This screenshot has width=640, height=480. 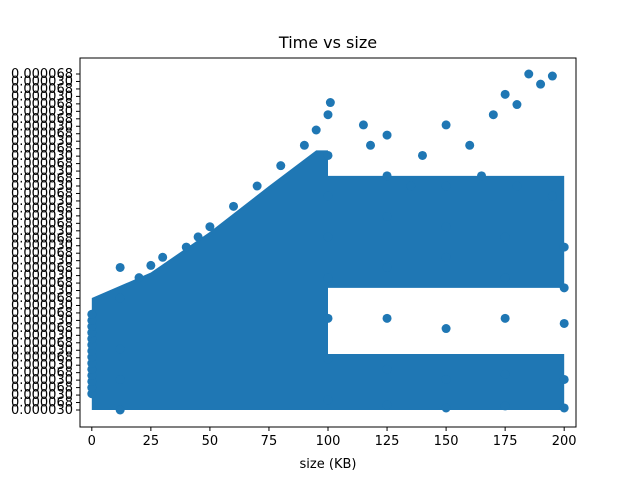 What do you see at coordinates (42, 410) in the screenshot?
I see `y-tick-label-bottom: 0.000030` at bounding box center [42, 410].